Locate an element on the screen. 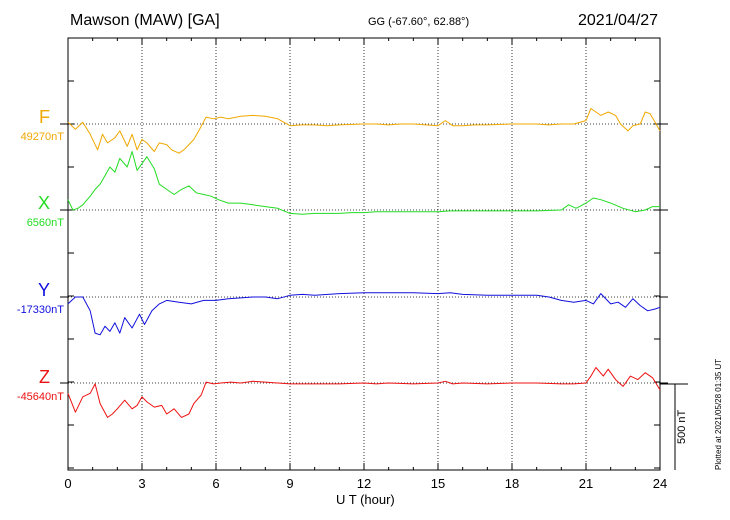  plotted-timestamp: Plotted at 2021/05/28 01:35 UT is located at coordinates (718, 414).